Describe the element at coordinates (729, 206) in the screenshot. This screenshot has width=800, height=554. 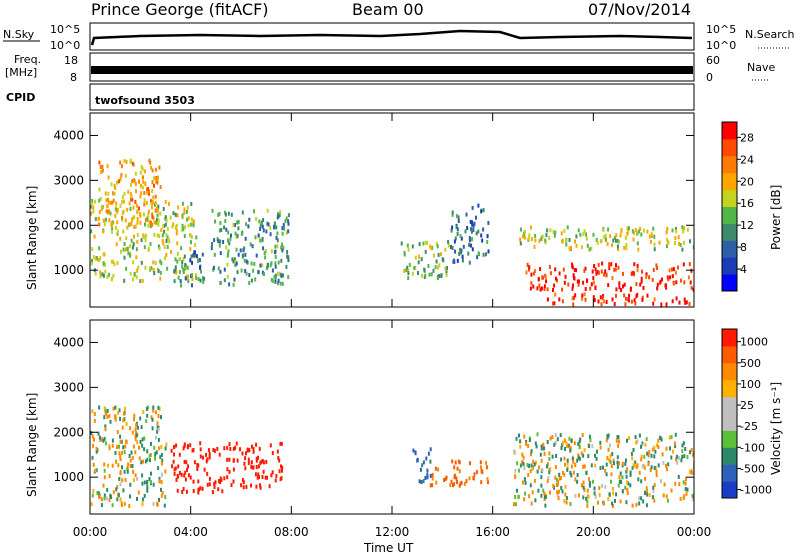
I see `colorbar-frame` at that location.